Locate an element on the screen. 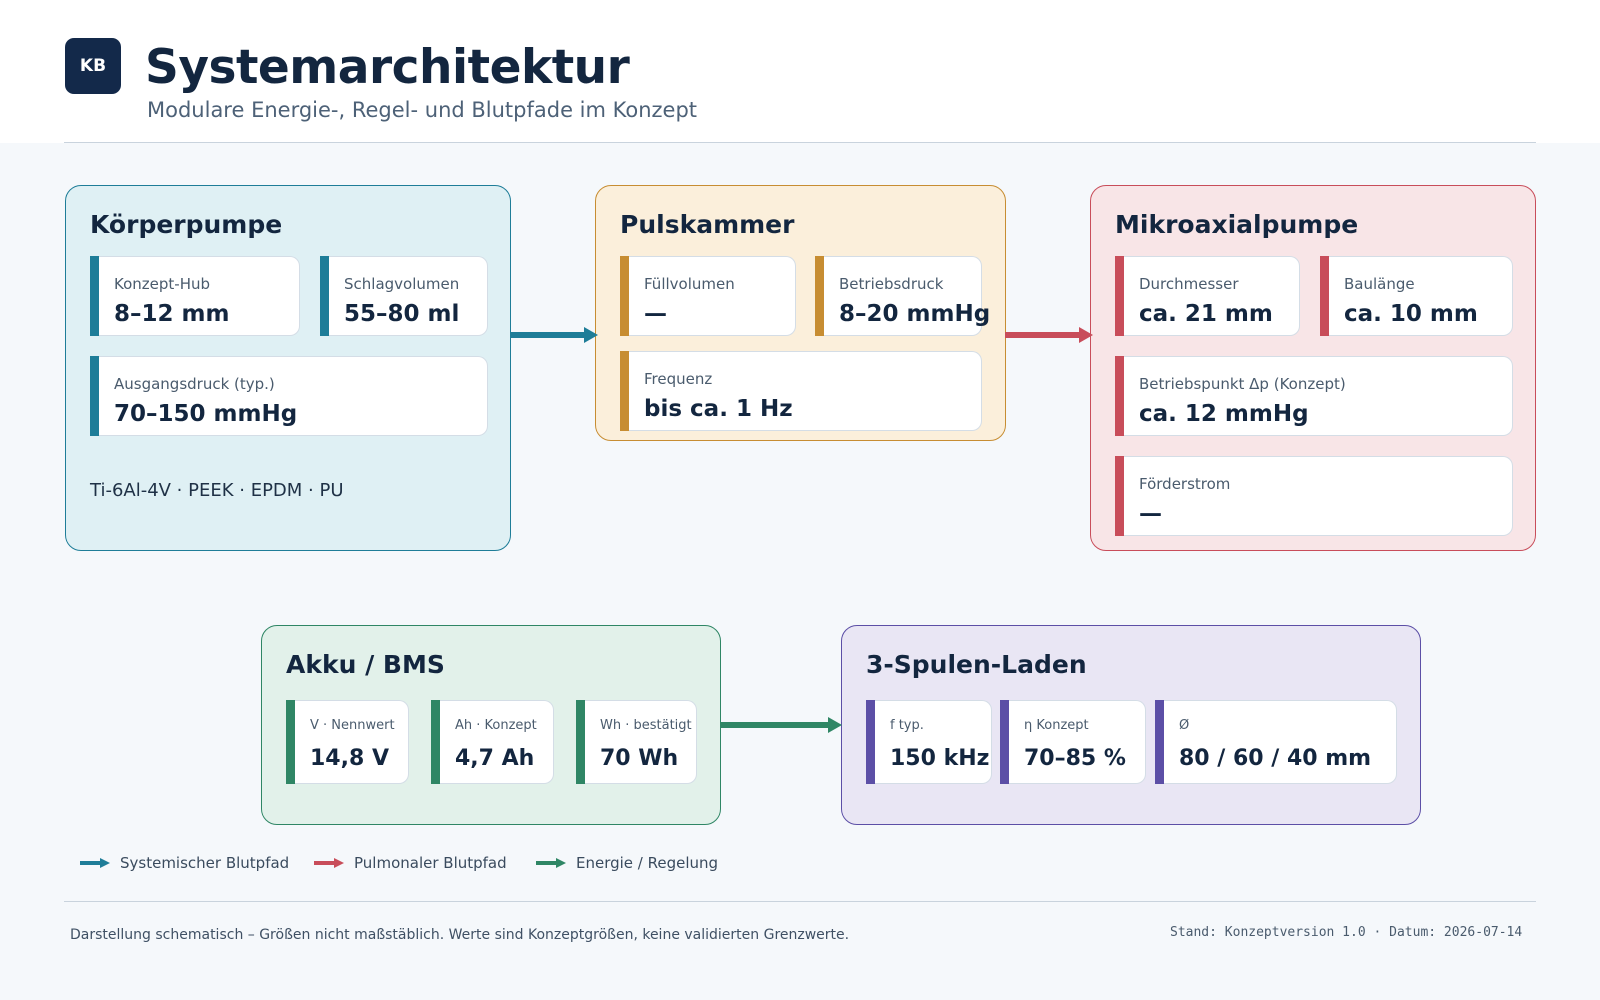 This screenshot has height=1000, width=1600. metric-value: 70 Wh is located at coordinates (639, 758).